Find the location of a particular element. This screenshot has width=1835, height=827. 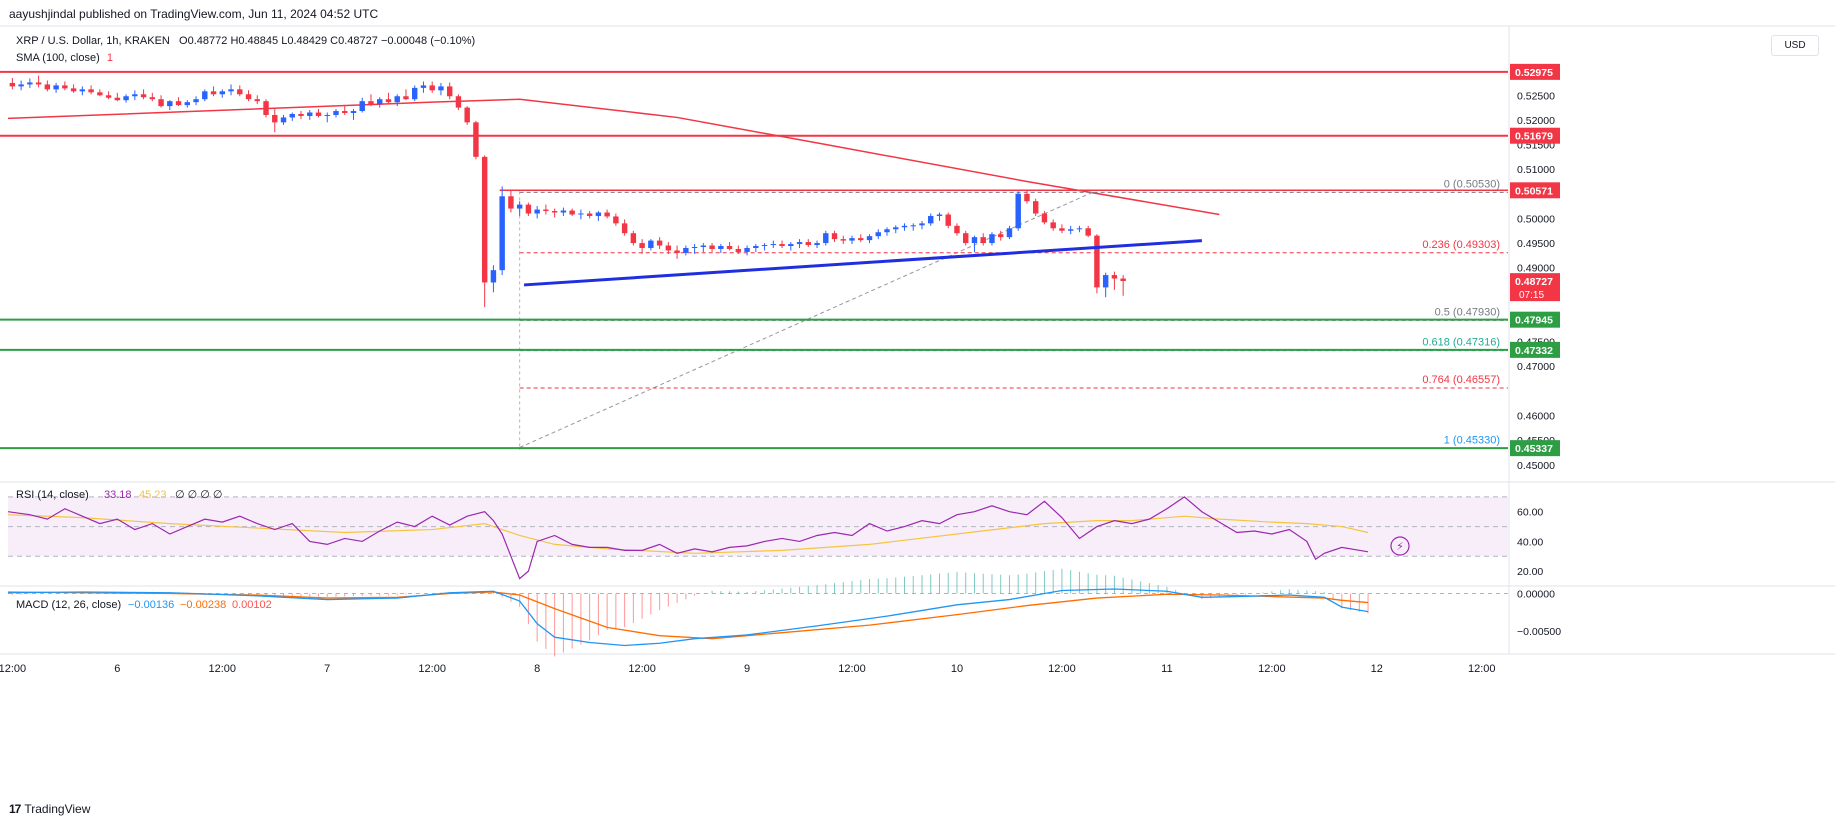

level-tag-label-resistance-3: 0.50571 is located at coordinates (1534, 191).